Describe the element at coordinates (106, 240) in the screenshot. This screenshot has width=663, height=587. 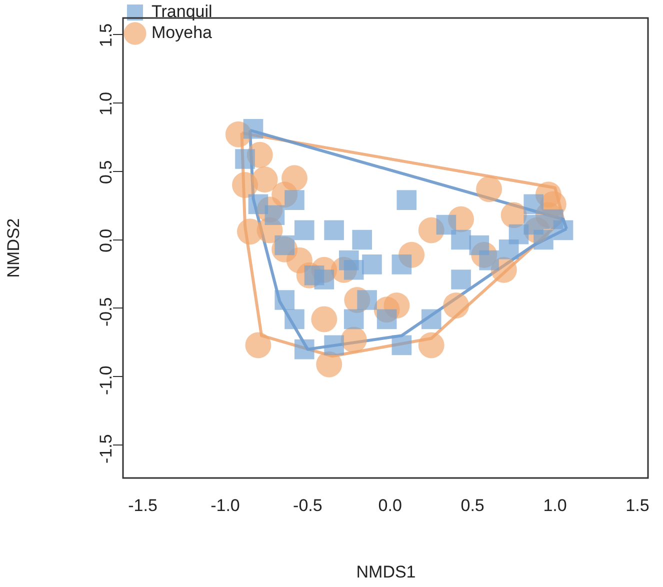
I see `y-tick-label: 0.0` at that location.